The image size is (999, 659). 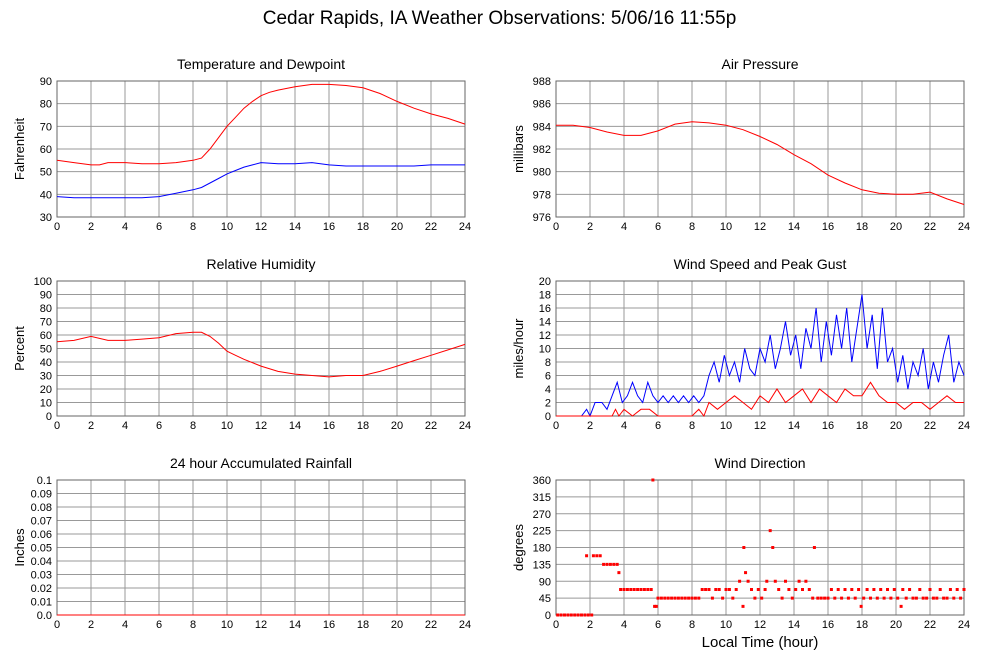 What do you see at coordinates (548, 390) in the screenshot?
I see `y-tick-label: 4` at bounding box center [548, 390].